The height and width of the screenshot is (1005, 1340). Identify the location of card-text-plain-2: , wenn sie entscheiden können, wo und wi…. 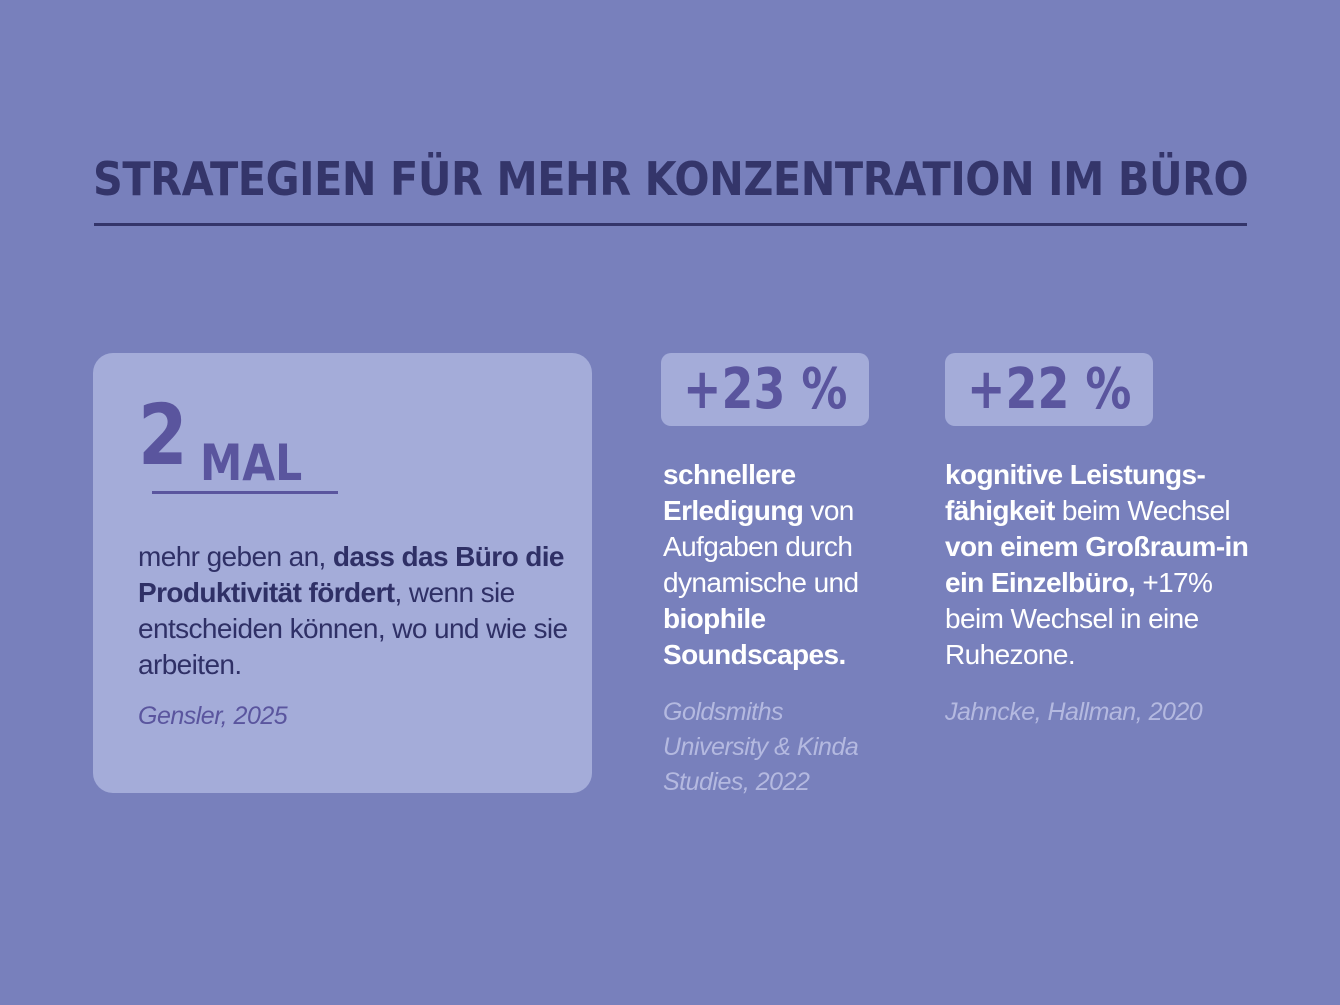
(353, 628).